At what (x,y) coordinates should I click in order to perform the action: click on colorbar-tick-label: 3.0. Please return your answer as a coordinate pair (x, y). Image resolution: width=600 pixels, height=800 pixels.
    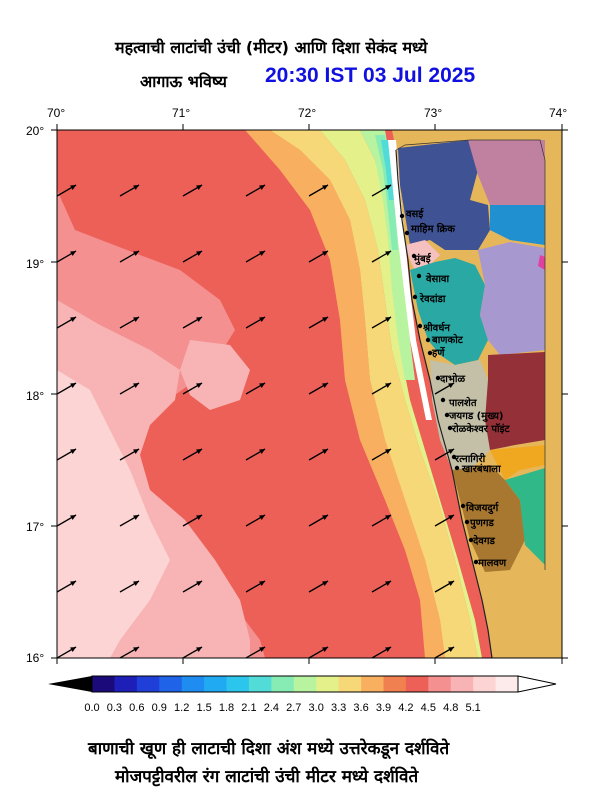
    Looking at the image, I should click on (316, 708).